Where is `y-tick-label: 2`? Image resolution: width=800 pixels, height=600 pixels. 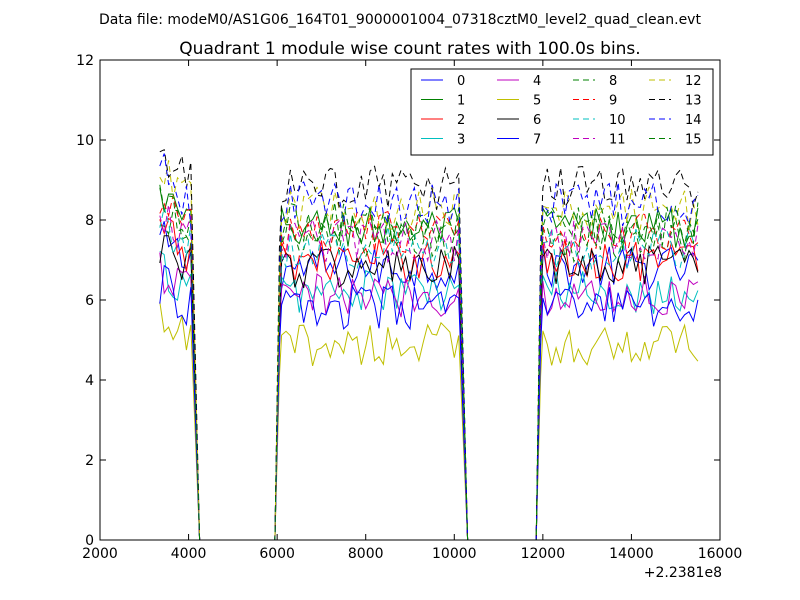
y-tick-label: 2 is located at coordinates (89, 461).